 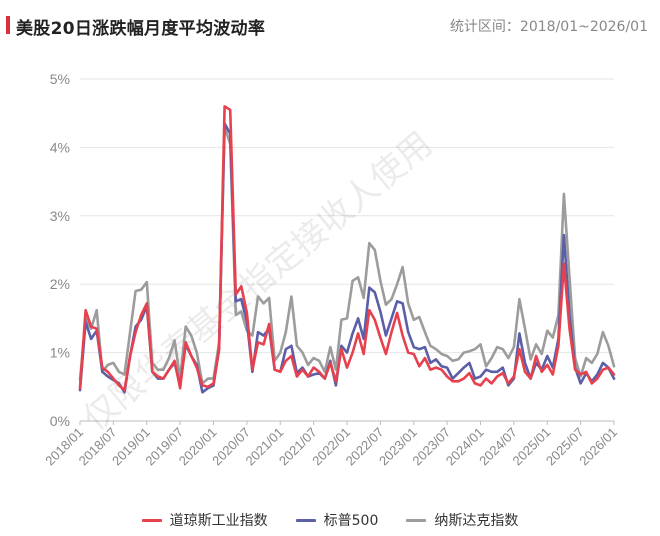 What do you see at coordinates (151, 520) in the screenshot?
I see `legend-swatch-dow` at bounding box center [151, 520].